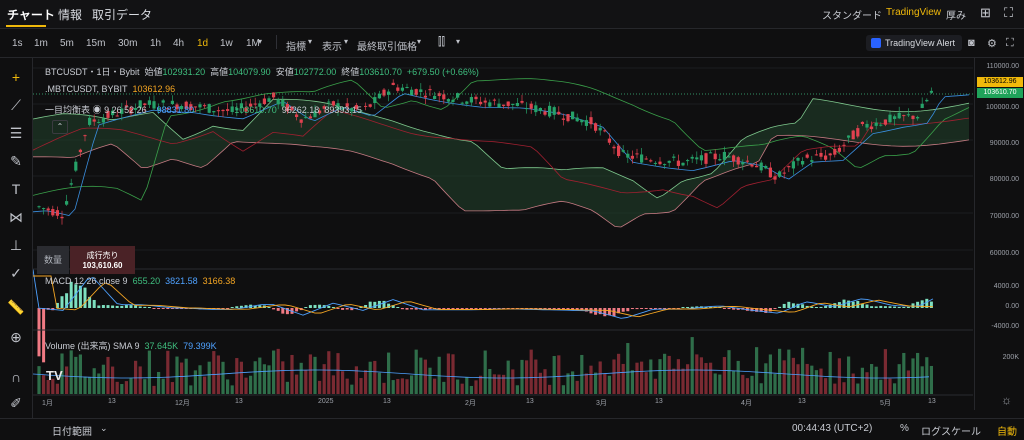 The height and width of the screenshot is (440, 1024). Describe the element at coordinates (16, 189) in the screenshot. I see `text-icon: T` at that location.